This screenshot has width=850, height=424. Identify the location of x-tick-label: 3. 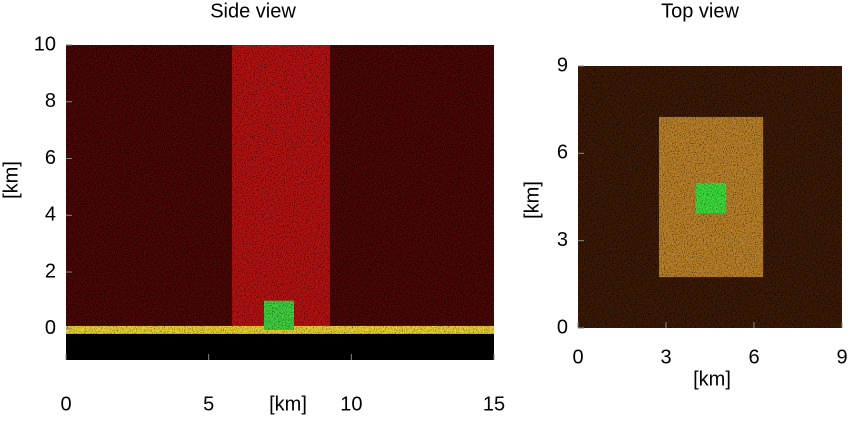
(665, 357).